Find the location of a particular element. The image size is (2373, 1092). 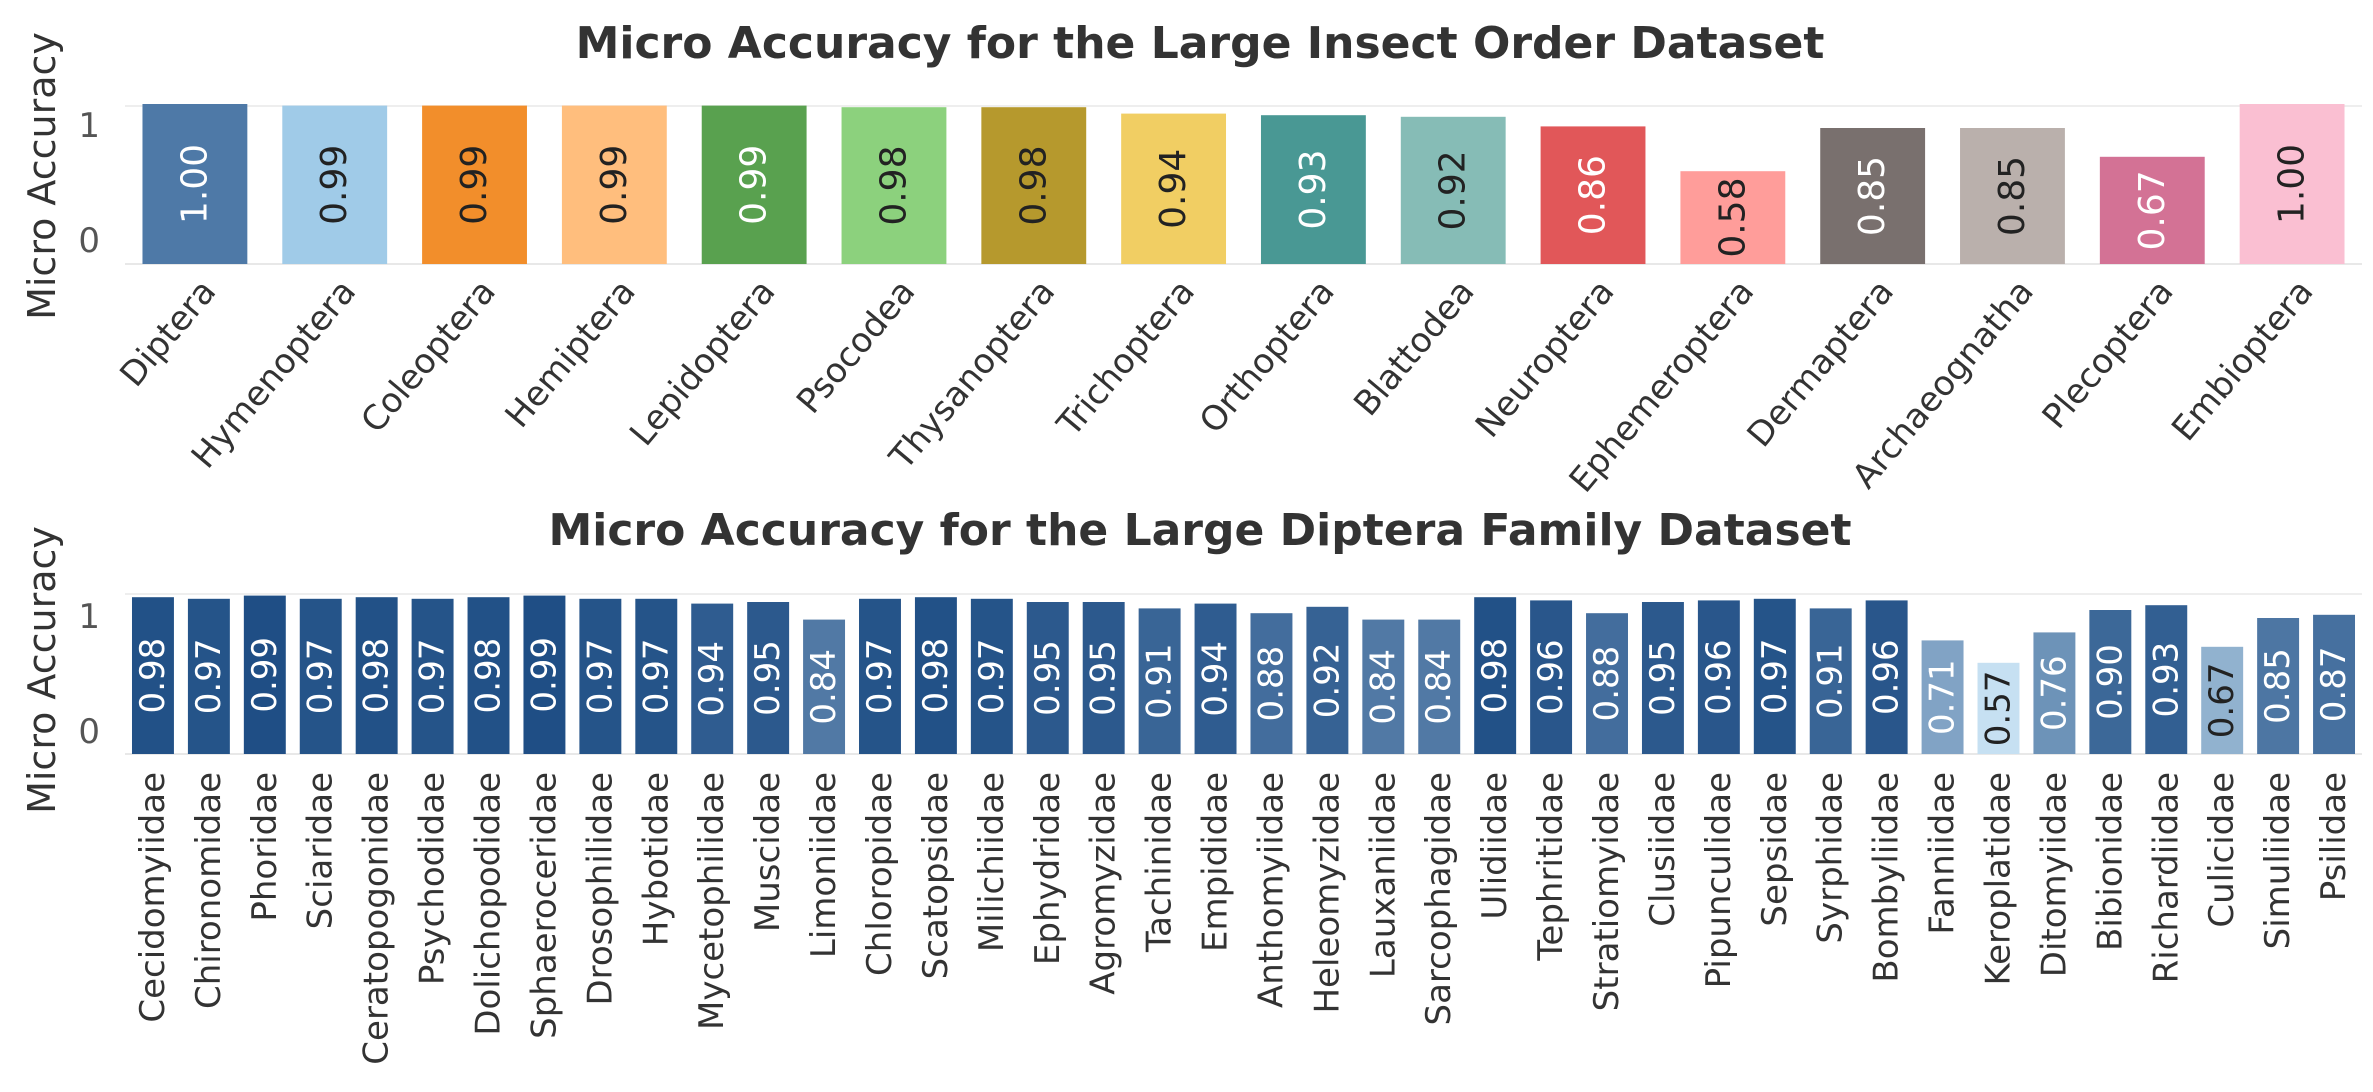

bar-coleoptera is located at coordinates (474, 184).